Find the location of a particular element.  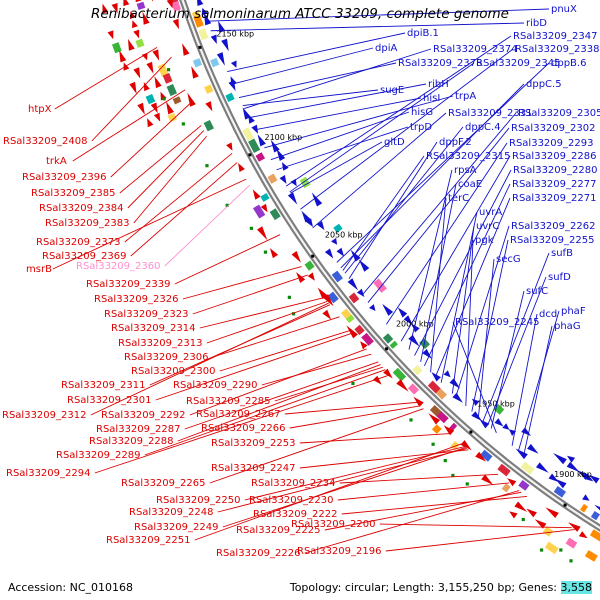

gene-label: RSal33209_2251 is located at coordinates (148, 540).